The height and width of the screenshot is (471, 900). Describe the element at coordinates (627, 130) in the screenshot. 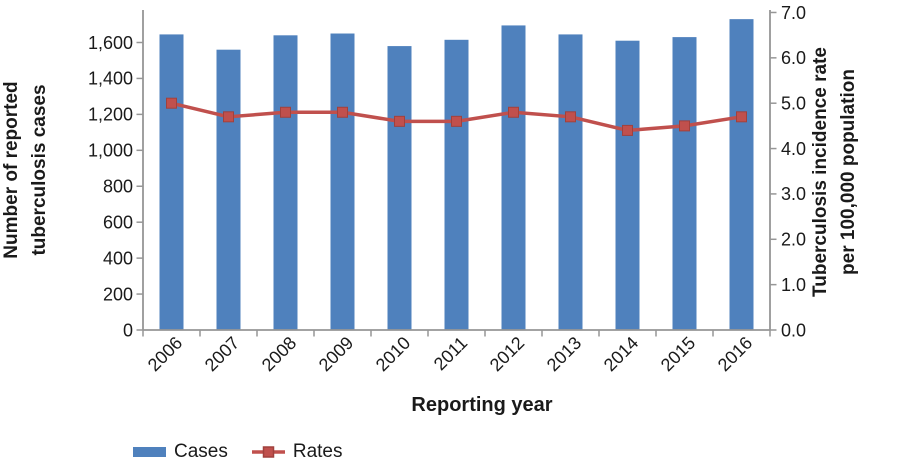

I see `rate-marker-2014` at that location.